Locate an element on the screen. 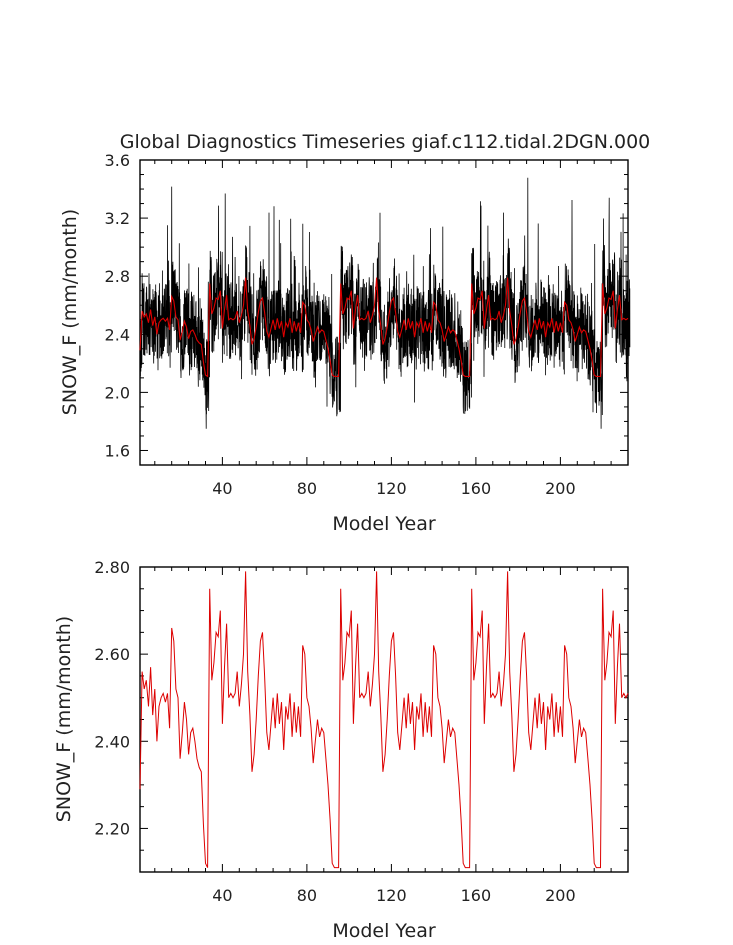 This screenshot has height=945, width=733. y-tick-label: 2.80 is located at coordinates (112, 567).